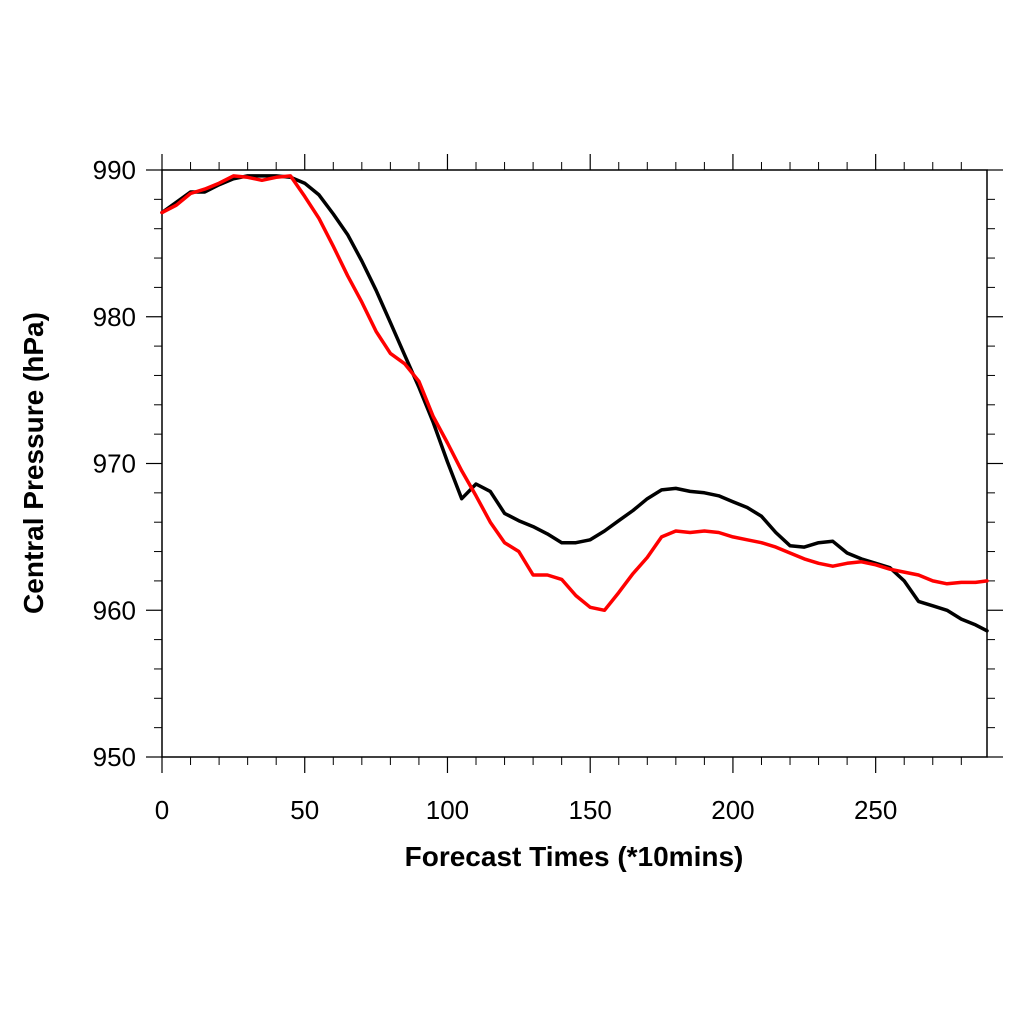  Describe the element at coordinates (574, 856) in the screenshot. I see `x-axis-title: Forecast Times (*10mins)` at that location.